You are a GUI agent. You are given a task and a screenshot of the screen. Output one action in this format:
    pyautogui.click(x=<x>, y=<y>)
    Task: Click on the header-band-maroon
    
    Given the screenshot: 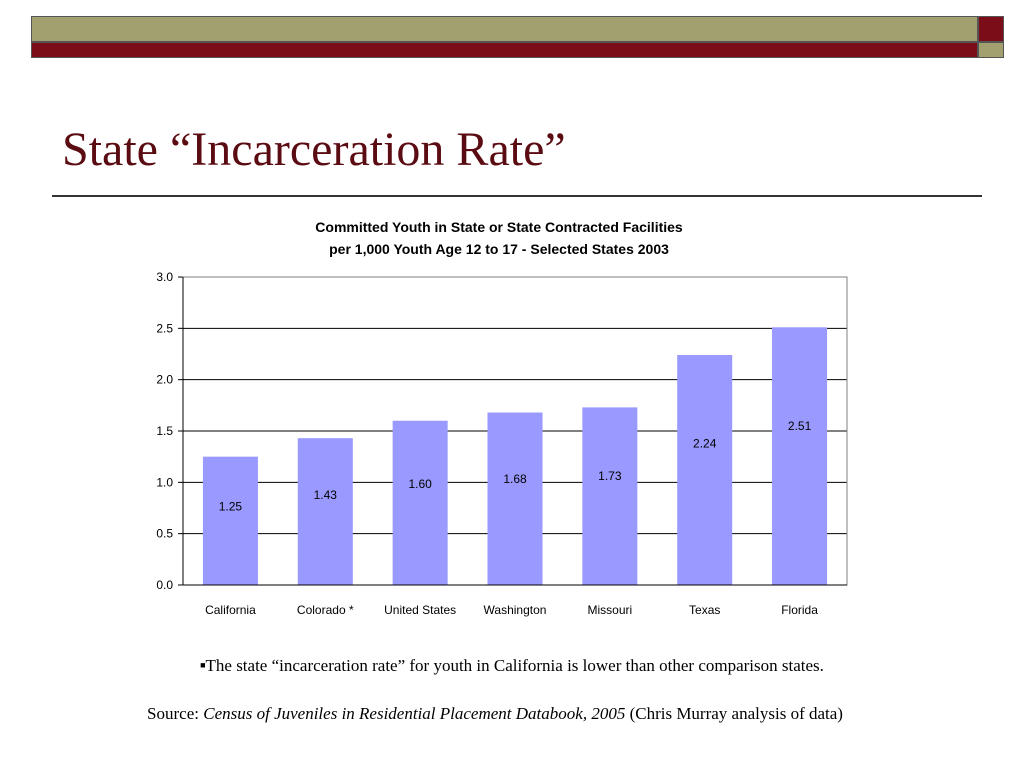 What is the action you would take?
    pyautogui.click(x=504, y=50)
    